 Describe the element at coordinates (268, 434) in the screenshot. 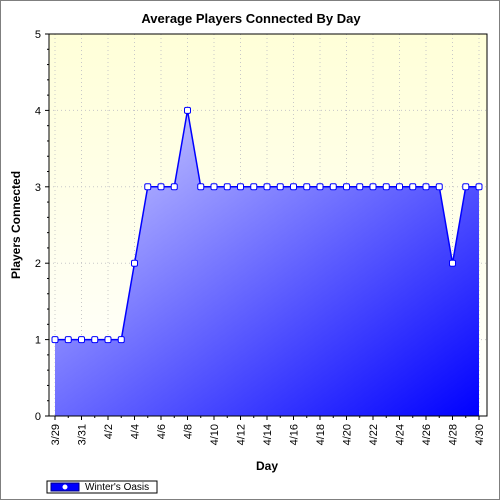

I see `x-tick-label: 4/14` at that location.